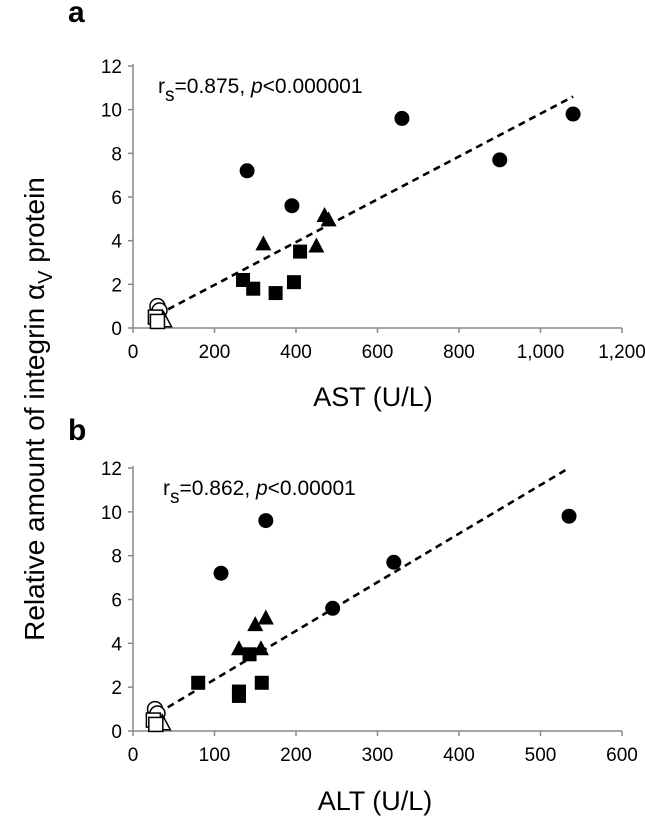 The height and width of the screenshot is (818, 645). What do you see at coordinates (34, 470) in the screenshot?
I see `ylabel-prefix: Relative amount of integrin` at bounding box center [34, 470].